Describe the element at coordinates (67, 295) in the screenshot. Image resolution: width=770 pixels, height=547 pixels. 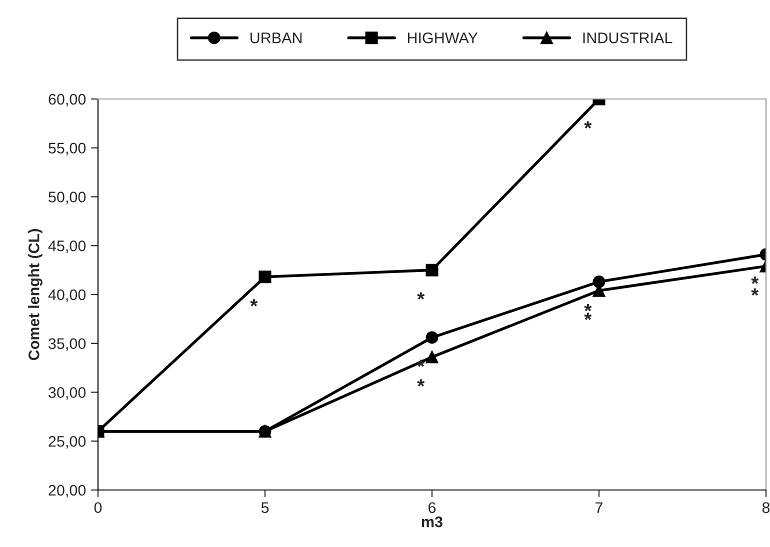
I see `y-tick-label: 40,00` at that location.